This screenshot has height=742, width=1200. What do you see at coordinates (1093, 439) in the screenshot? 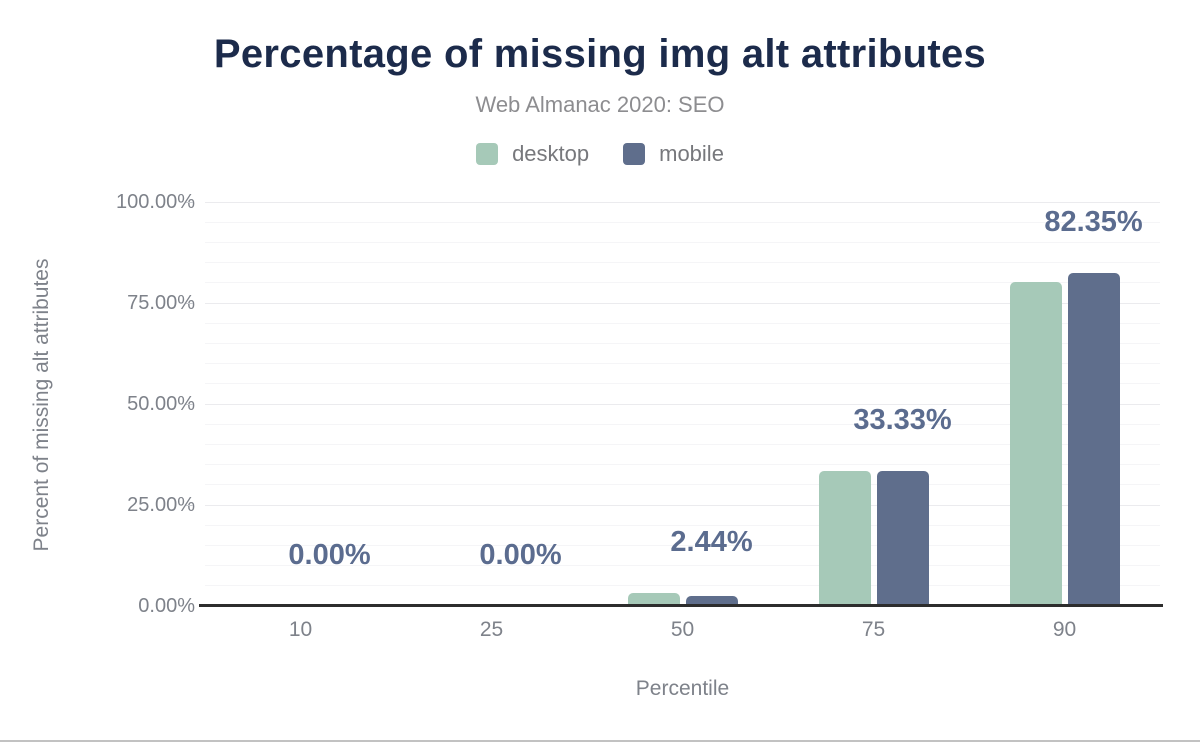
I see `mobile-bar-p90` at bounding box center [1093, 439].